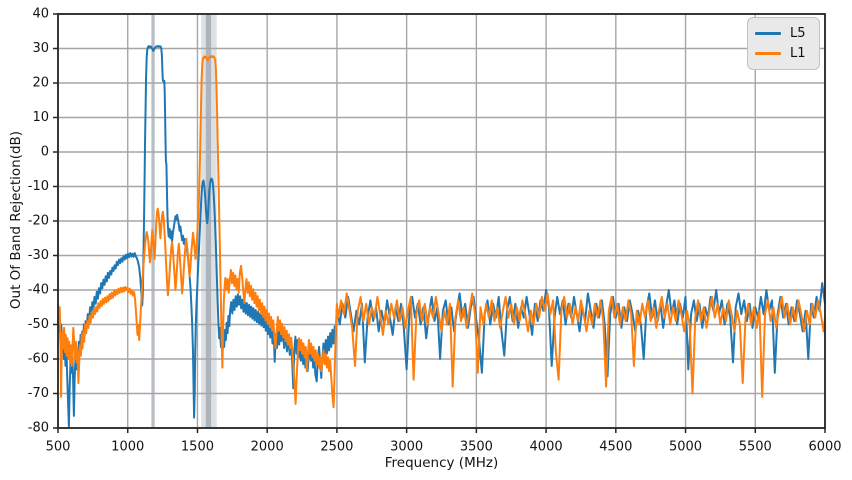 The height and width of the screenshot is (480, 852). Describe the element at coordinates (38, 255) in the screenshot. I see `y-tick-label: -30` at that location.